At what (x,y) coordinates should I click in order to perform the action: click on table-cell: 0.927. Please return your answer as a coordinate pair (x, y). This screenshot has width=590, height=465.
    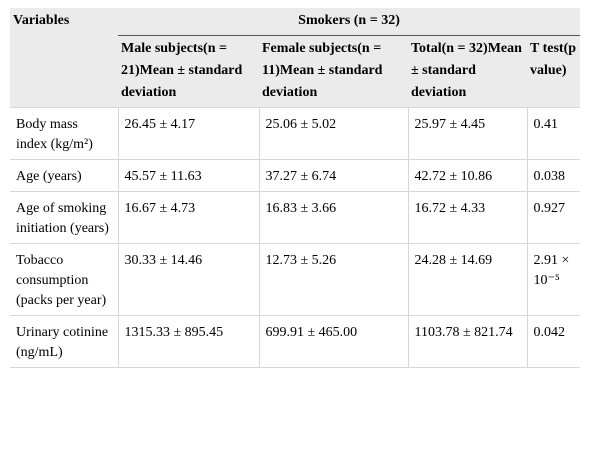
    Looking at the image, I should click on (554, 217).